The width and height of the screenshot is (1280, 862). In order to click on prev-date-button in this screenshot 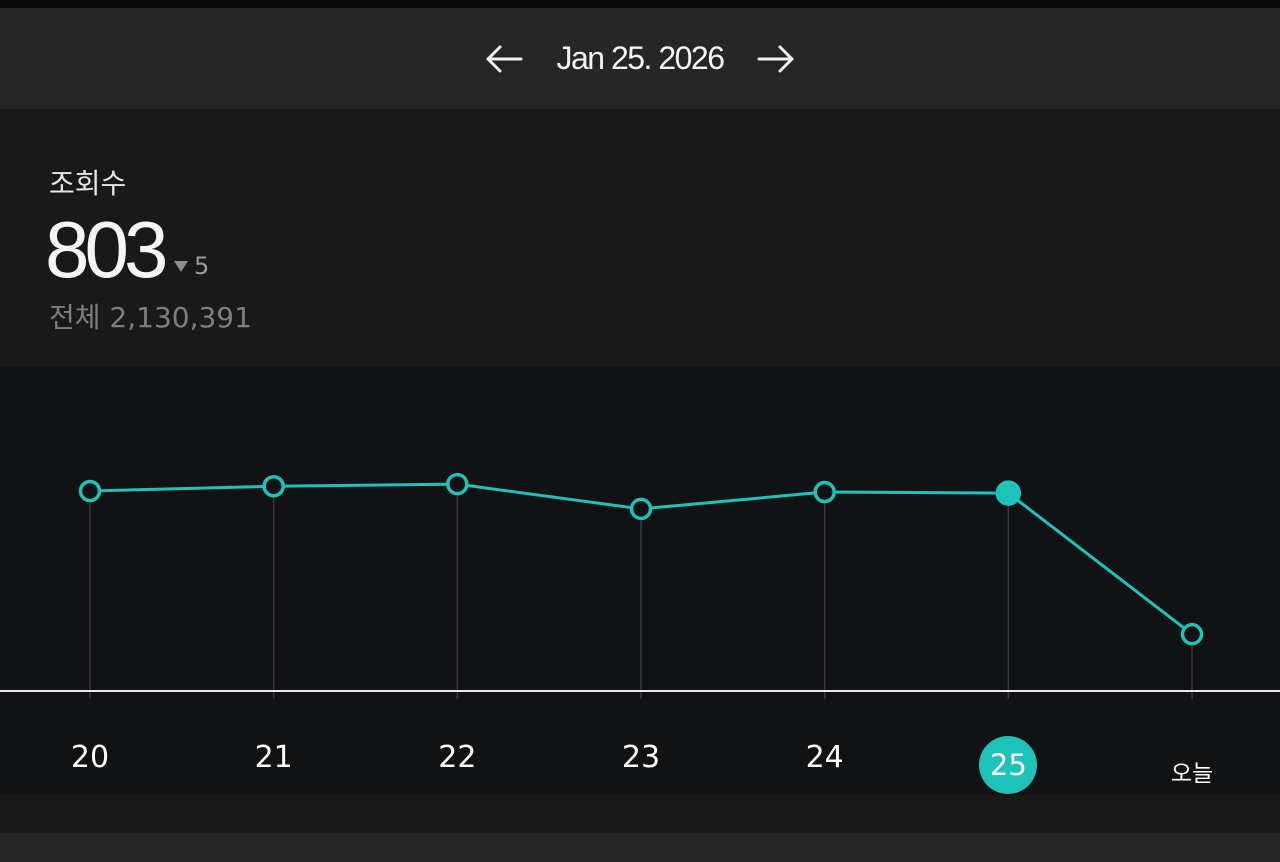, I will do `click(504, 58)`.